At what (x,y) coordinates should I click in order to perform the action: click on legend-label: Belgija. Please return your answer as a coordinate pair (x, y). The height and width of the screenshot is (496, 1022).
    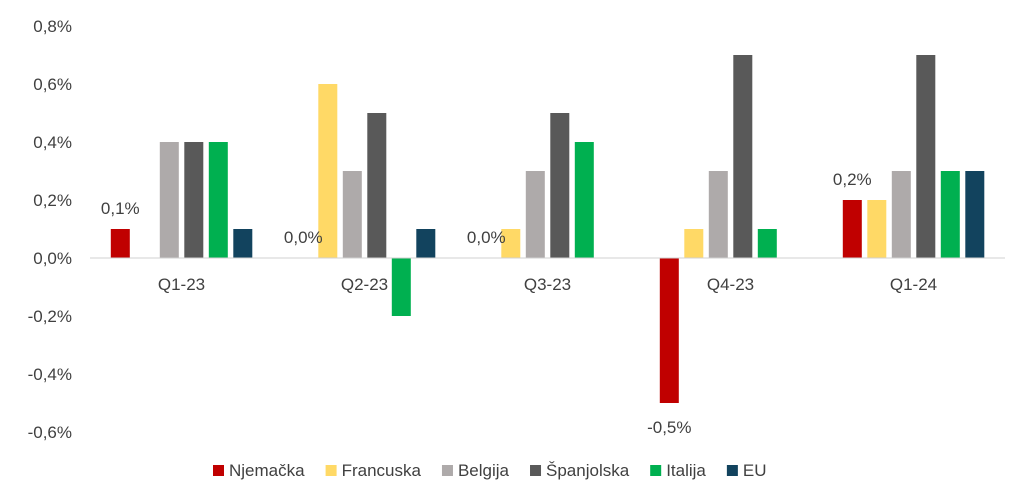
    Looking at the image, I should click on (484, 470).